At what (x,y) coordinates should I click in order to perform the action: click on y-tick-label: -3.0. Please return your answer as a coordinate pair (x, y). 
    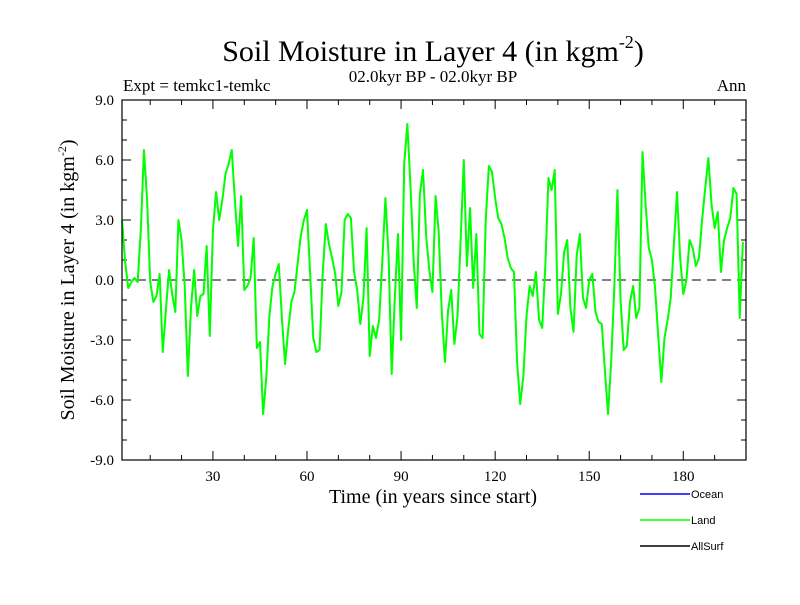
    Looking at the image, I should click on (102, 341).